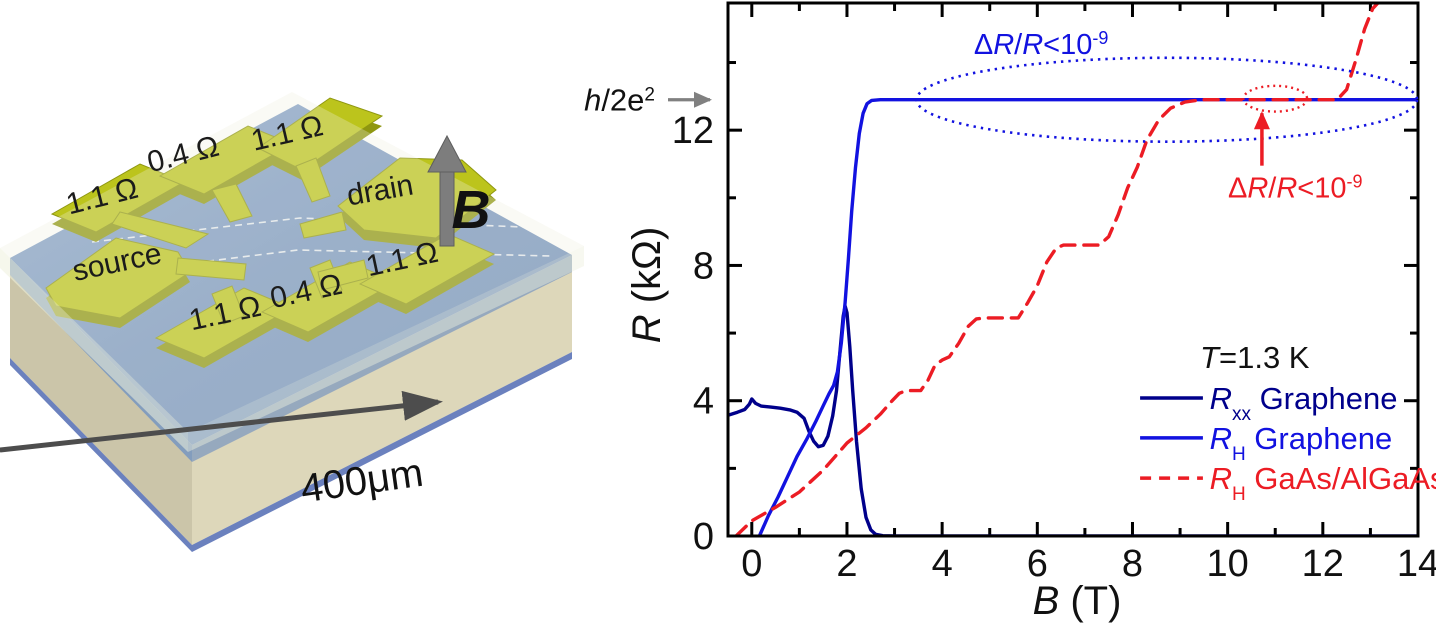  I want to click on red-dotted-ellipse, so click(1275, 98).